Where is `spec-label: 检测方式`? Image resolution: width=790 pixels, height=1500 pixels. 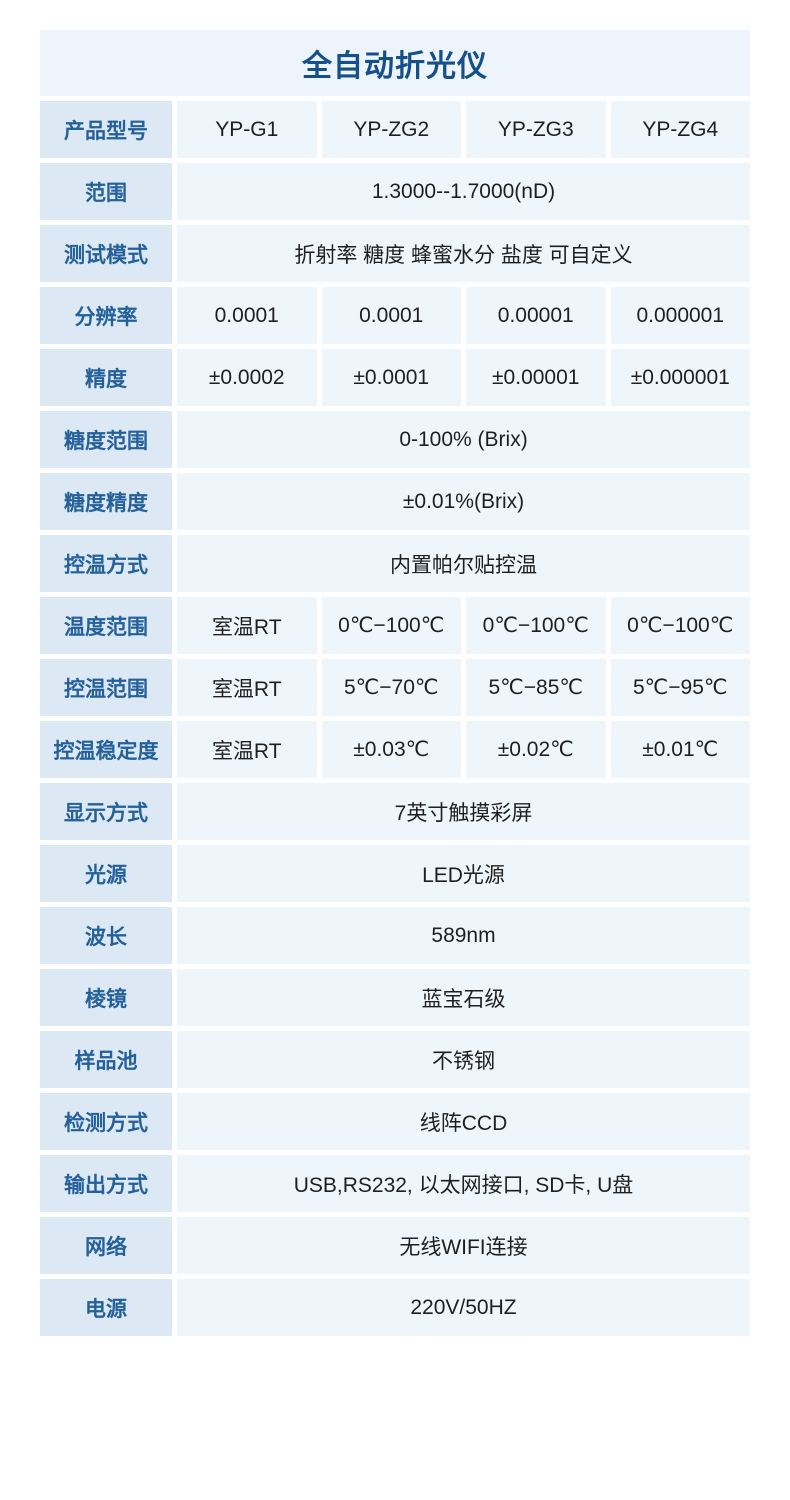
spec-label: 检测方式 is located at coordinates (106, 1121).